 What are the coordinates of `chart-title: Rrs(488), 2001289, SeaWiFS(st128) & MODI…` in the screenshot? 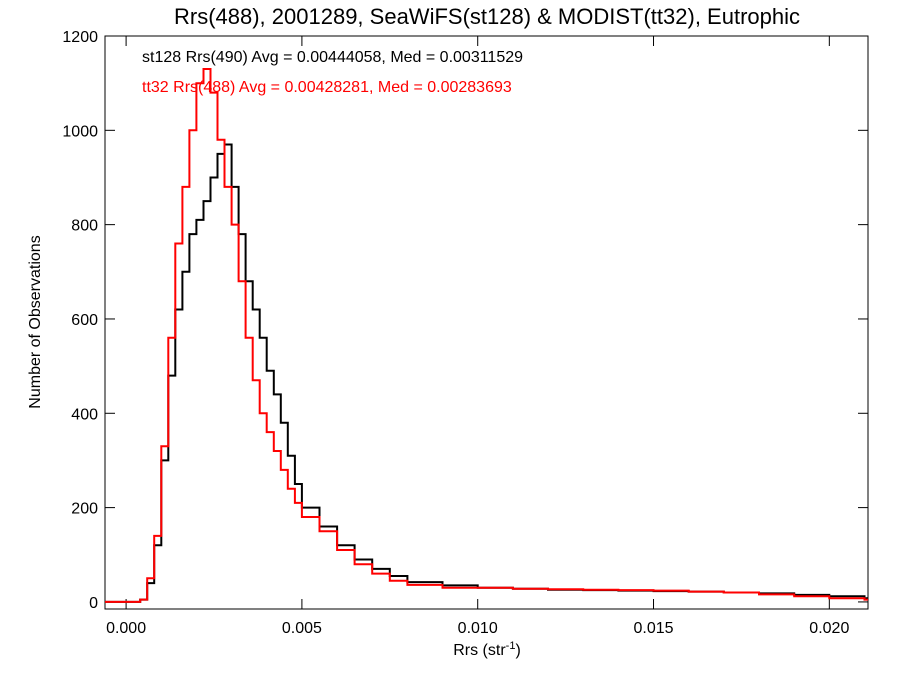 It's located at (487, 16).